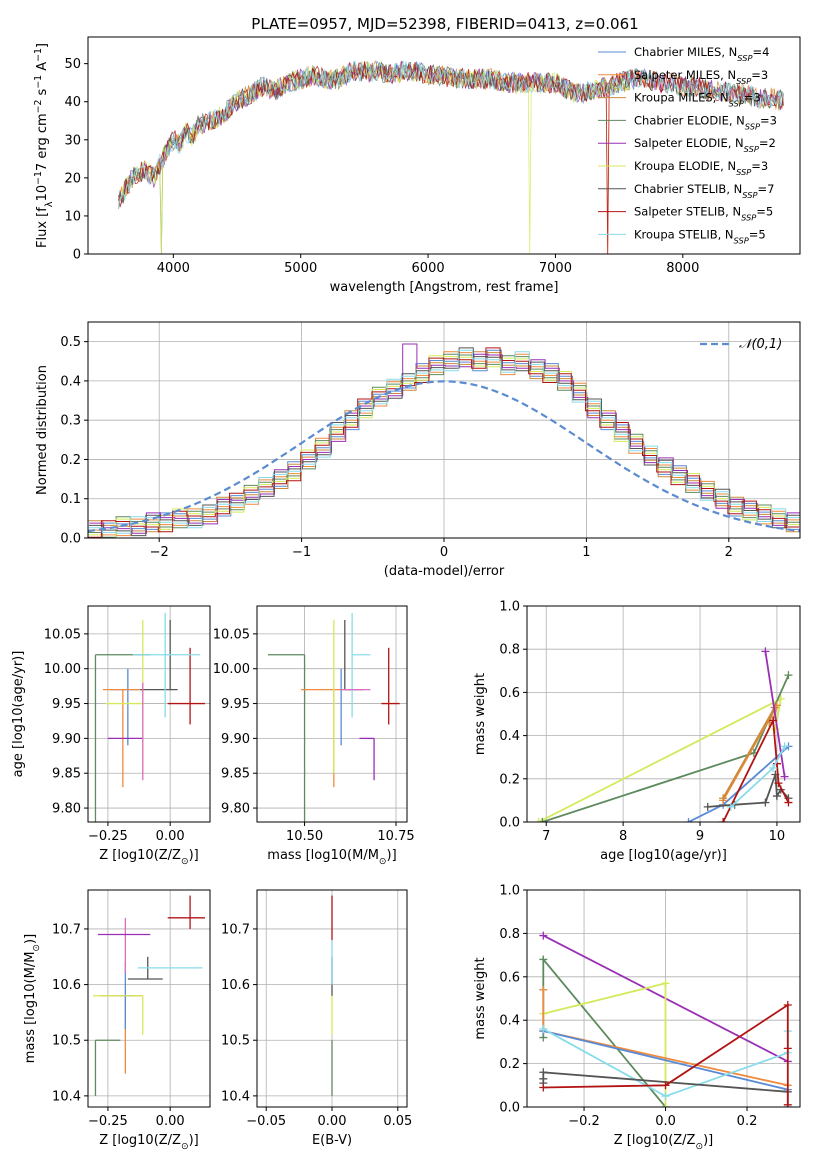  I want to click on x-tick-label: −0.25, so click(108, 836).